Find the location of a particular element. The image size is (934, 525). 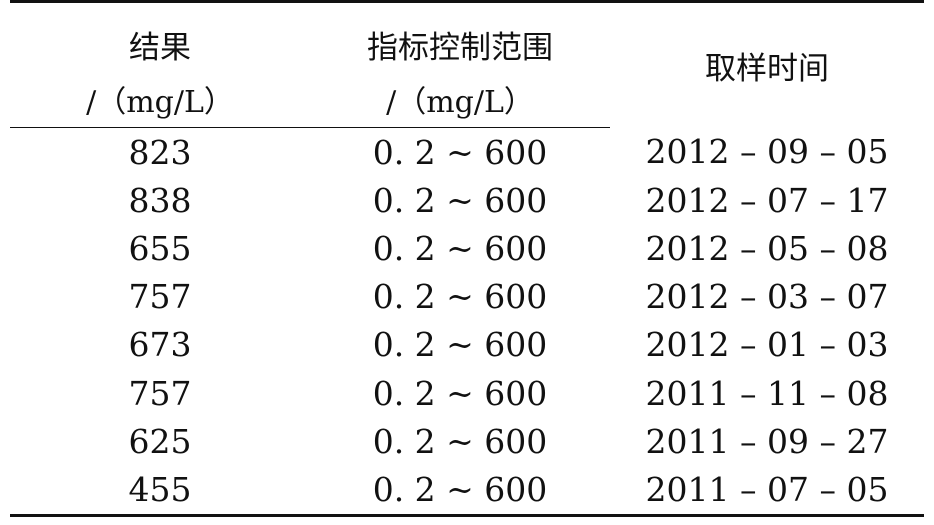

table-row: 673 0. 2 ~ 600 2012 – 01 – 03 is located at coordinates (467, 345).